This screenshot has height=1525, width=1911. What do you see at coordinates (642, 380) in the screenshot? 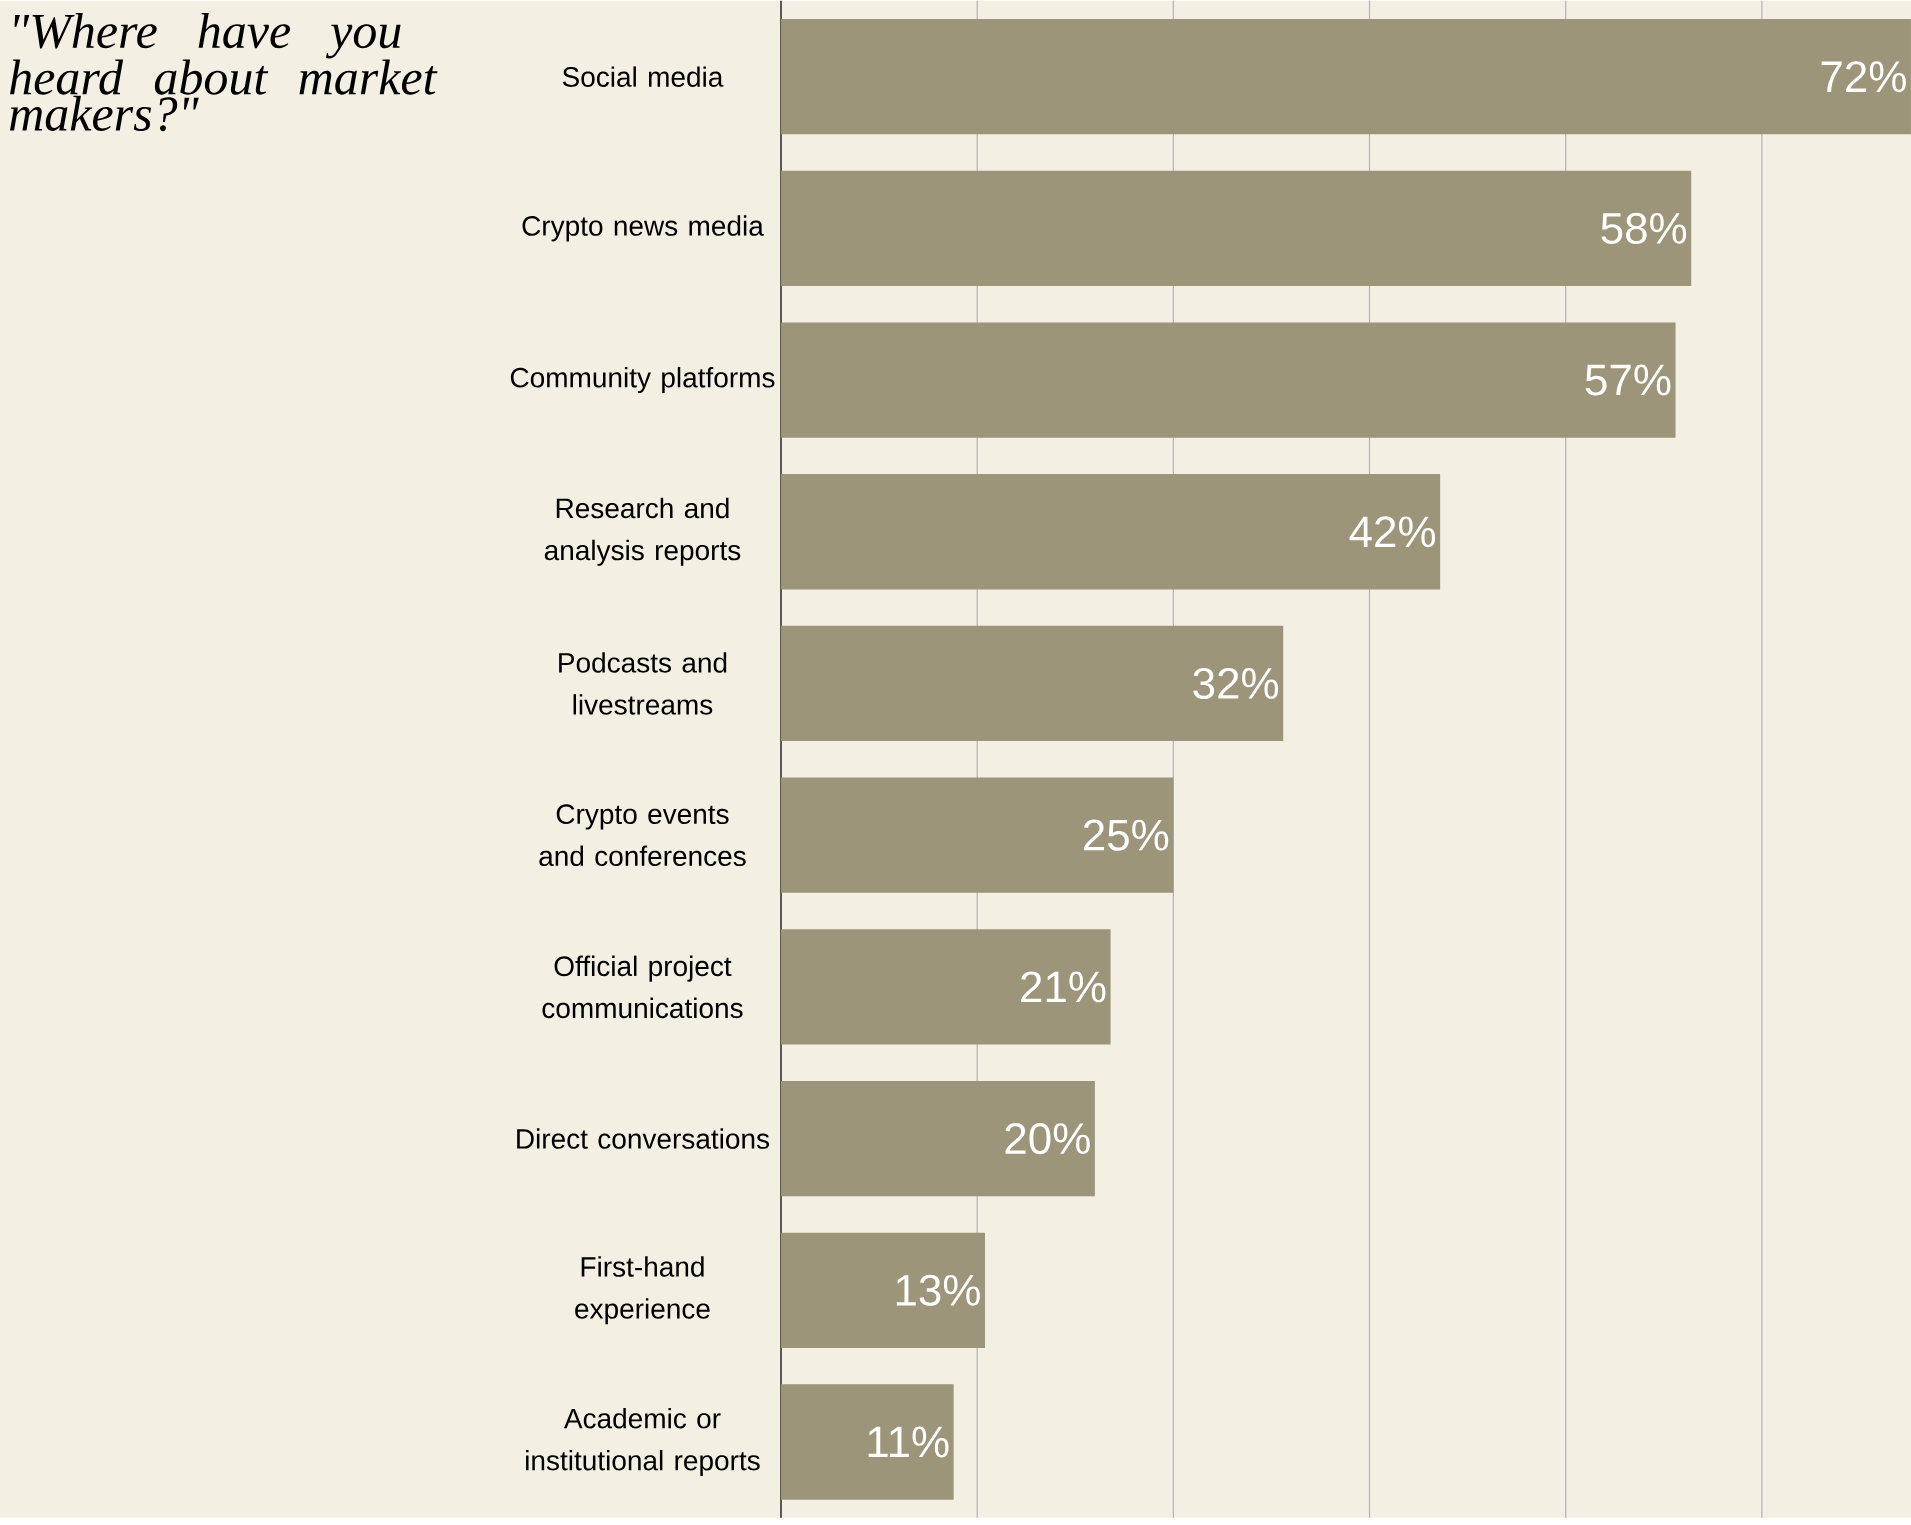
I see `y-tick-label: Community platforms` at bounding box center [642, 380].